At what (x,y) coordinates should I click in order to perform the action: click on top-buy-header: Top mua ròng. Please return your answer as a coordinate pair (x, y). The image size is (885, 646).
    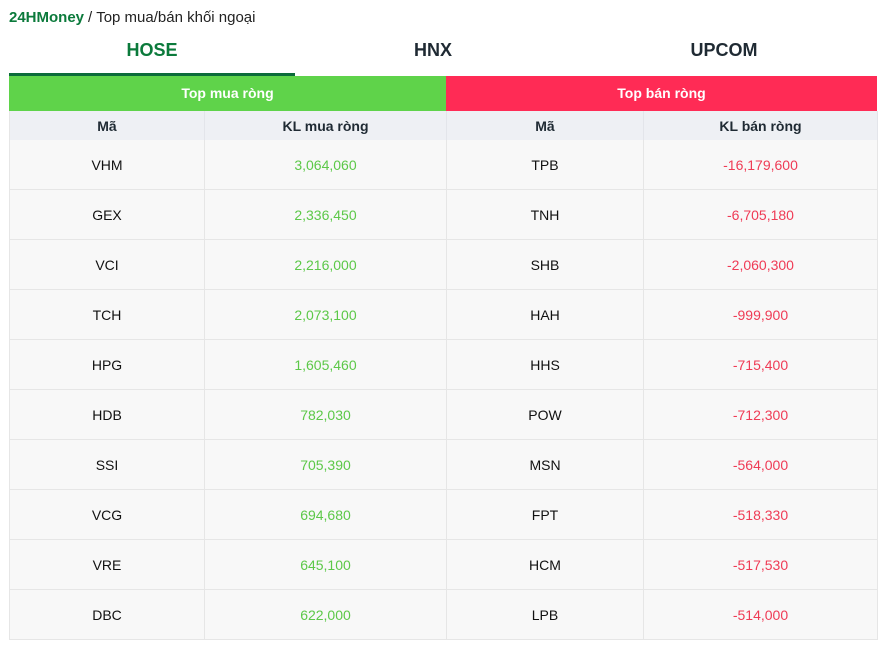
    Looking at the image, I should click on (227, 93).